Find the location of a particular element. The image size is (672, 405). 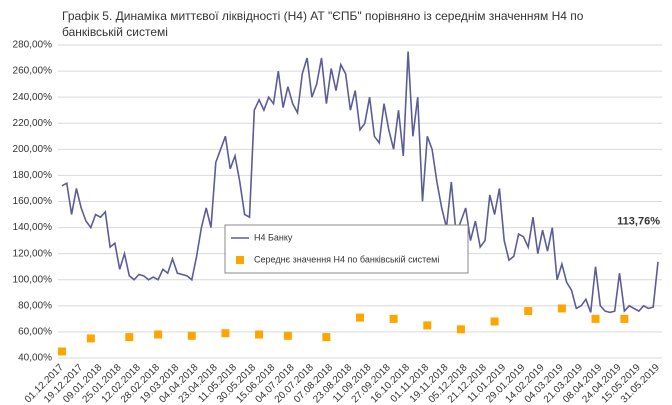

y-tick-label: 220,00% is located at coordinates (33, 123).